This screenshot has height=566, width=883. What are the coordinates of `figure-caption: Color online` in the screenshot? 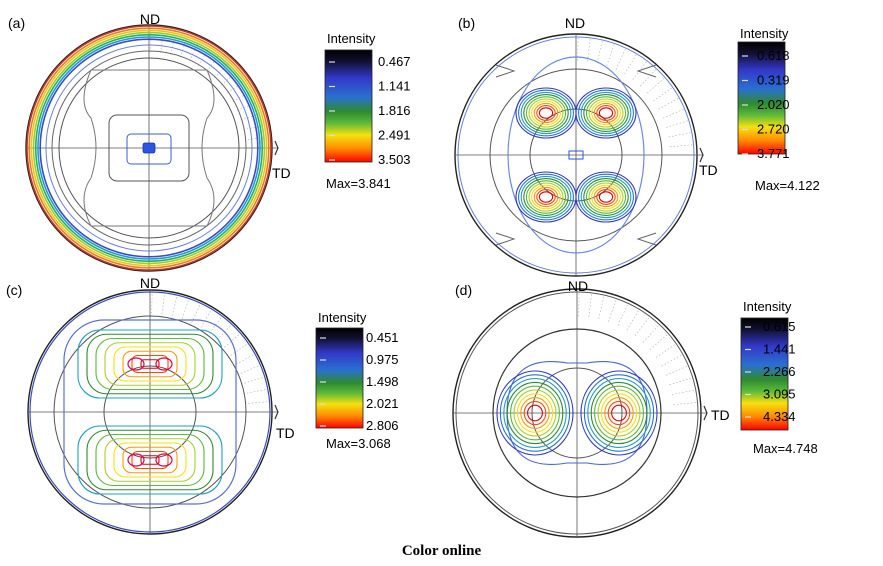 It's located at (441, 551).